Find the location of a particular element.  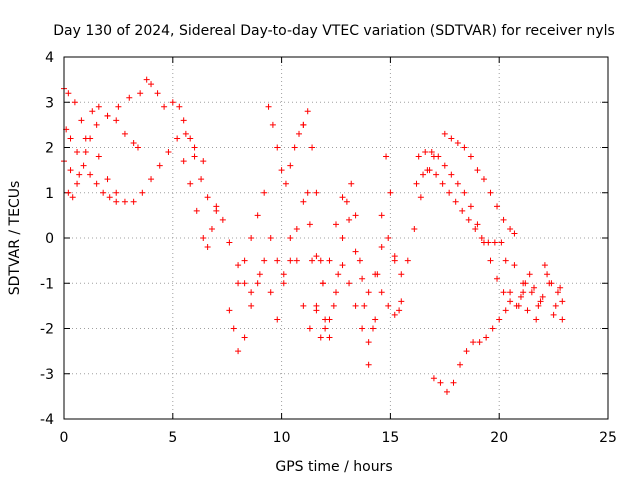

y-tick-label: 1 is located at coordinates (49, 194).